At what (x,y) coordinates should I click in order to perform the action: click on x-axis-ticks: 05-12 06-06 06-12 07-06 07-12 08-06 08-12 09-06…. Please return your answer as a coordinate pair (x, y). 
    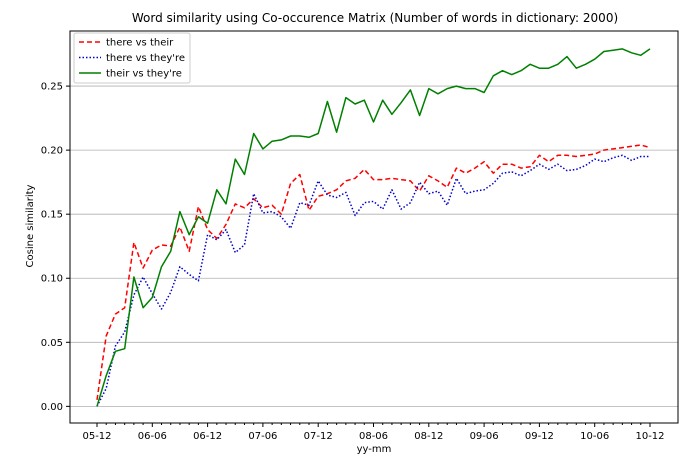
    Looking at the image, I should click on (373, 432).